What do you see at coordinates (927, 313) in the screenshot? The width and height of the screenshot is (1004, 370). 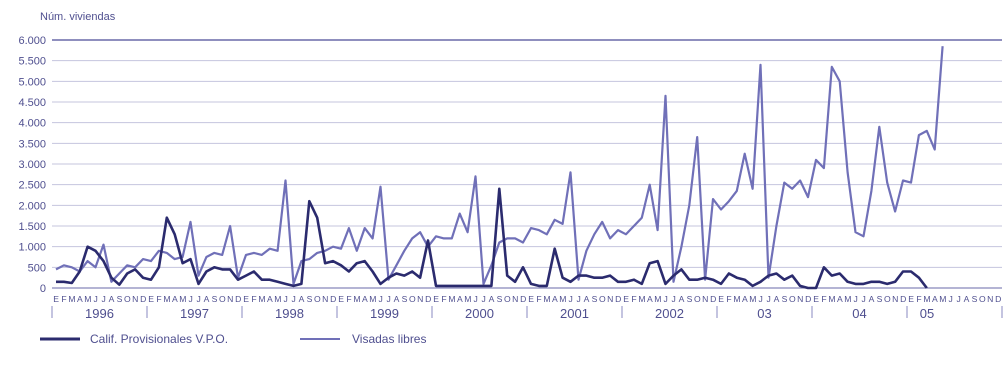 I see `x-year-label: 05` at bounding box center [927, 313].